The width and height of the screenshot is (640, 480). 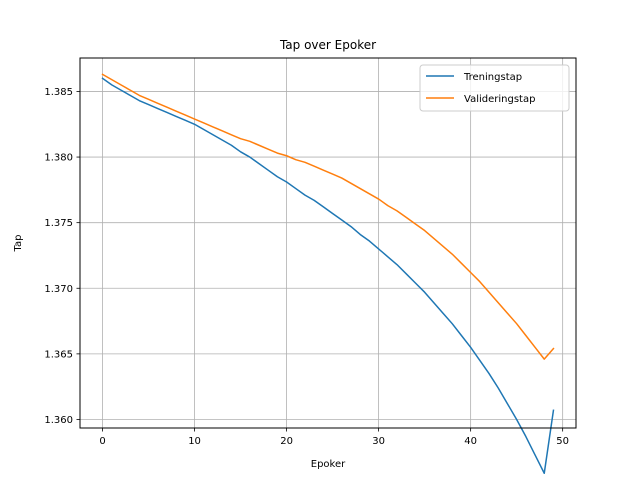 I want to click on x-tick-label: 30, so click(x=378, y=441).